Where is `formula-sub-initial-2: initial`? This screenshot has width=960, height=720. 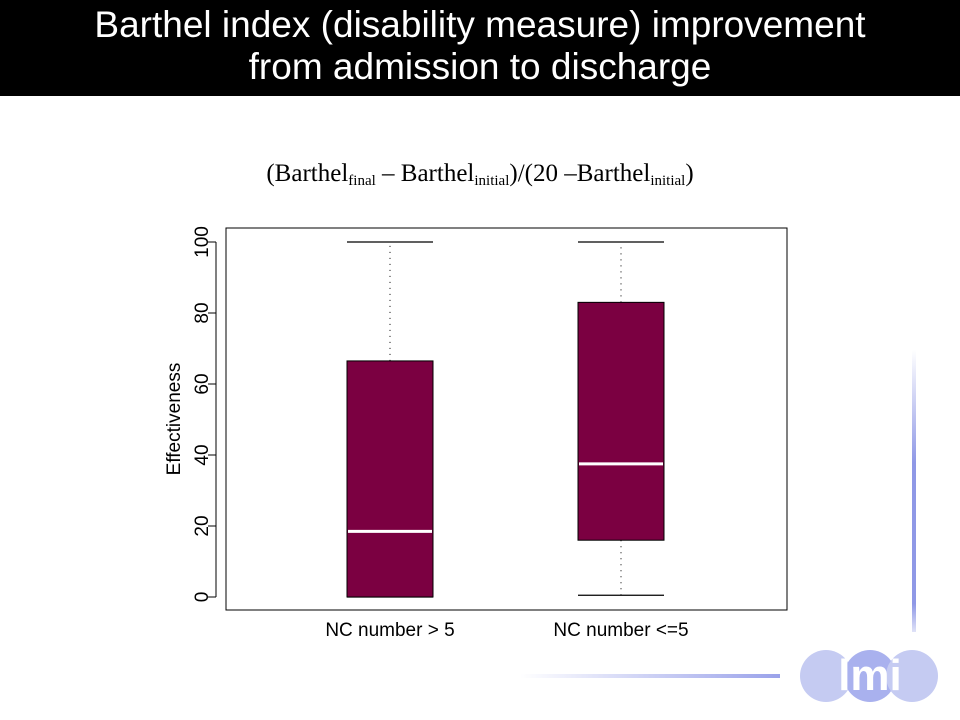 formula-sub-initial-2: initial is located at coordinates (668, 181).